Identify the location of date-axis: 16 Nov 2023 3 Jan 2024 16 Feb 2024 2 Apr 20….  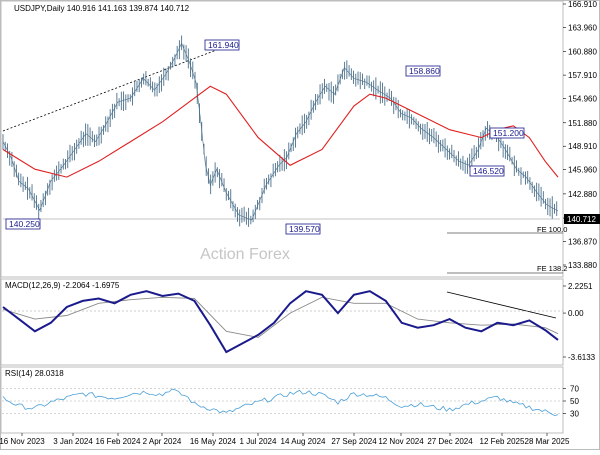
(285, 439).